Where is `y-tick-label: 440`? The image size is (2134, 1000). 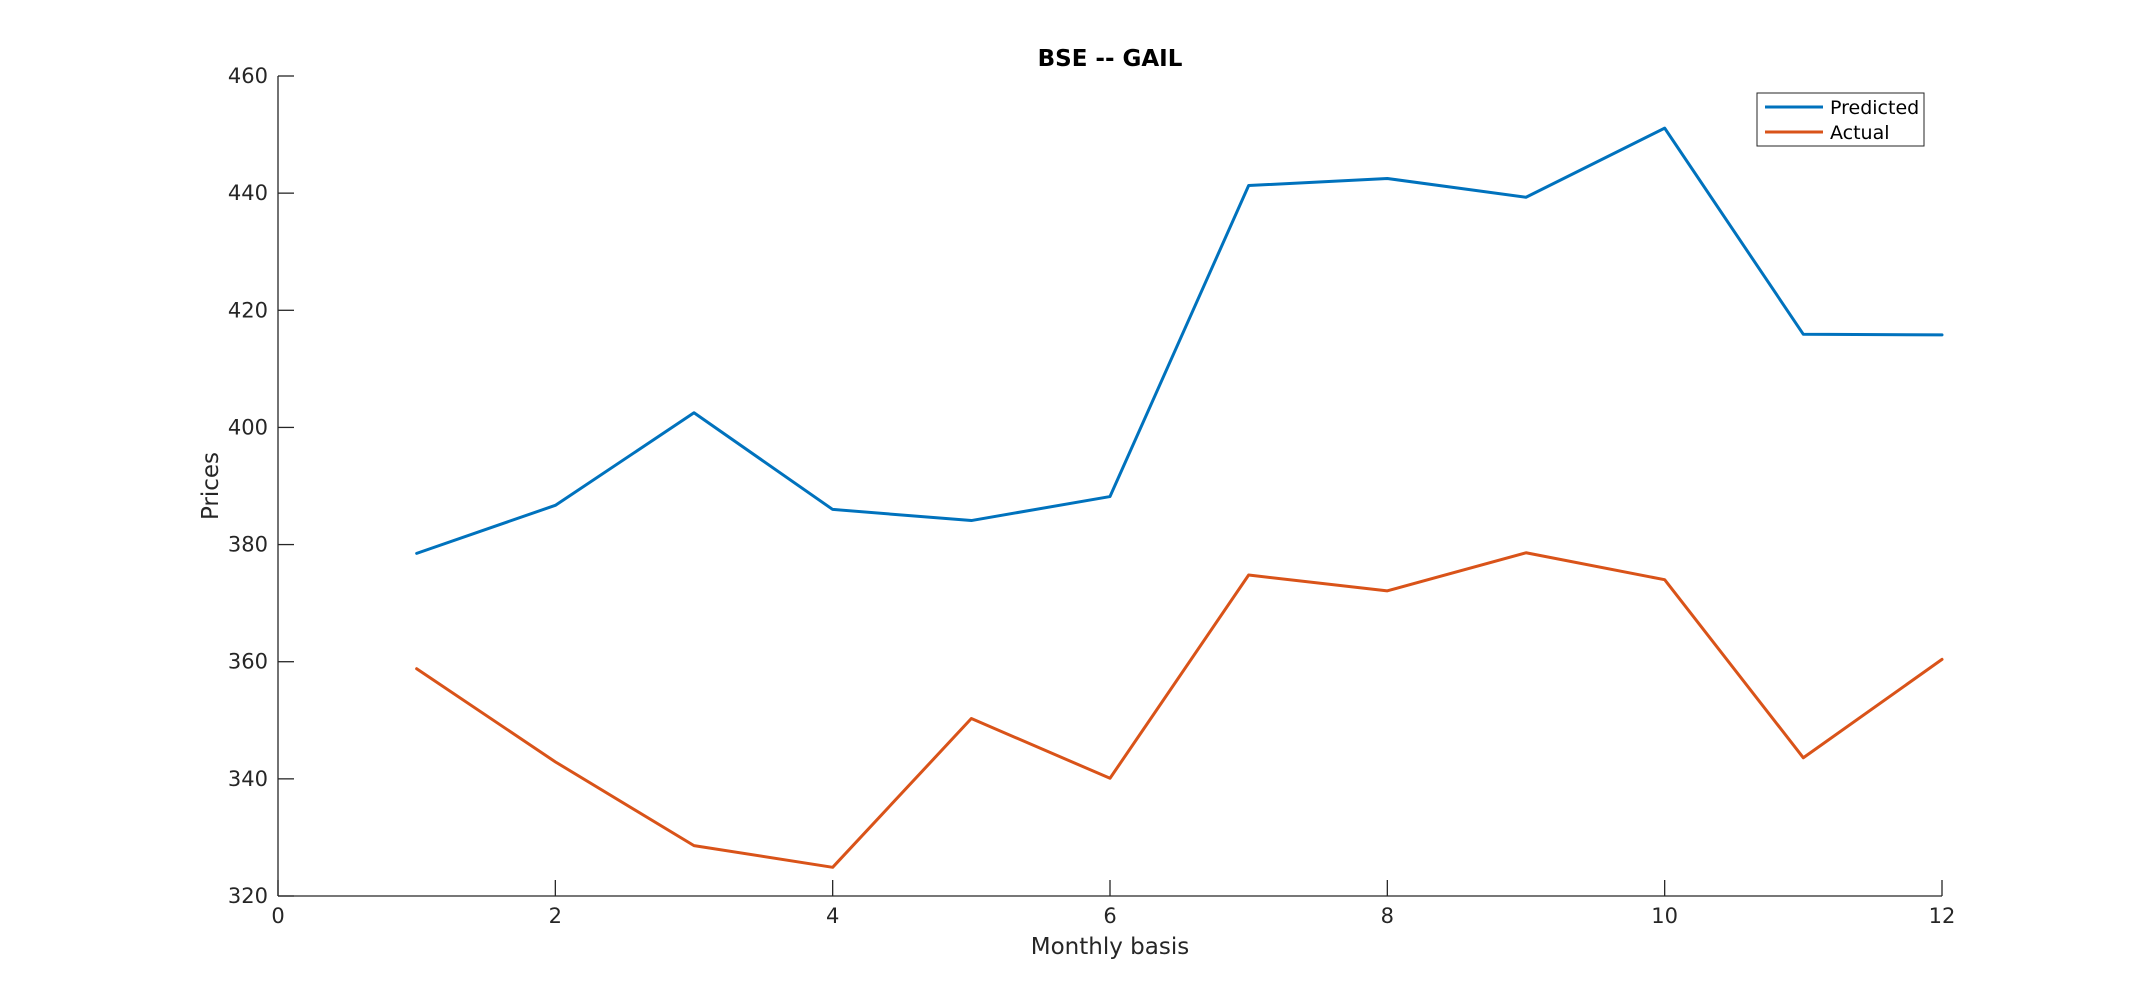 y-tick-label: 440 is located at coordinates (248, 193).